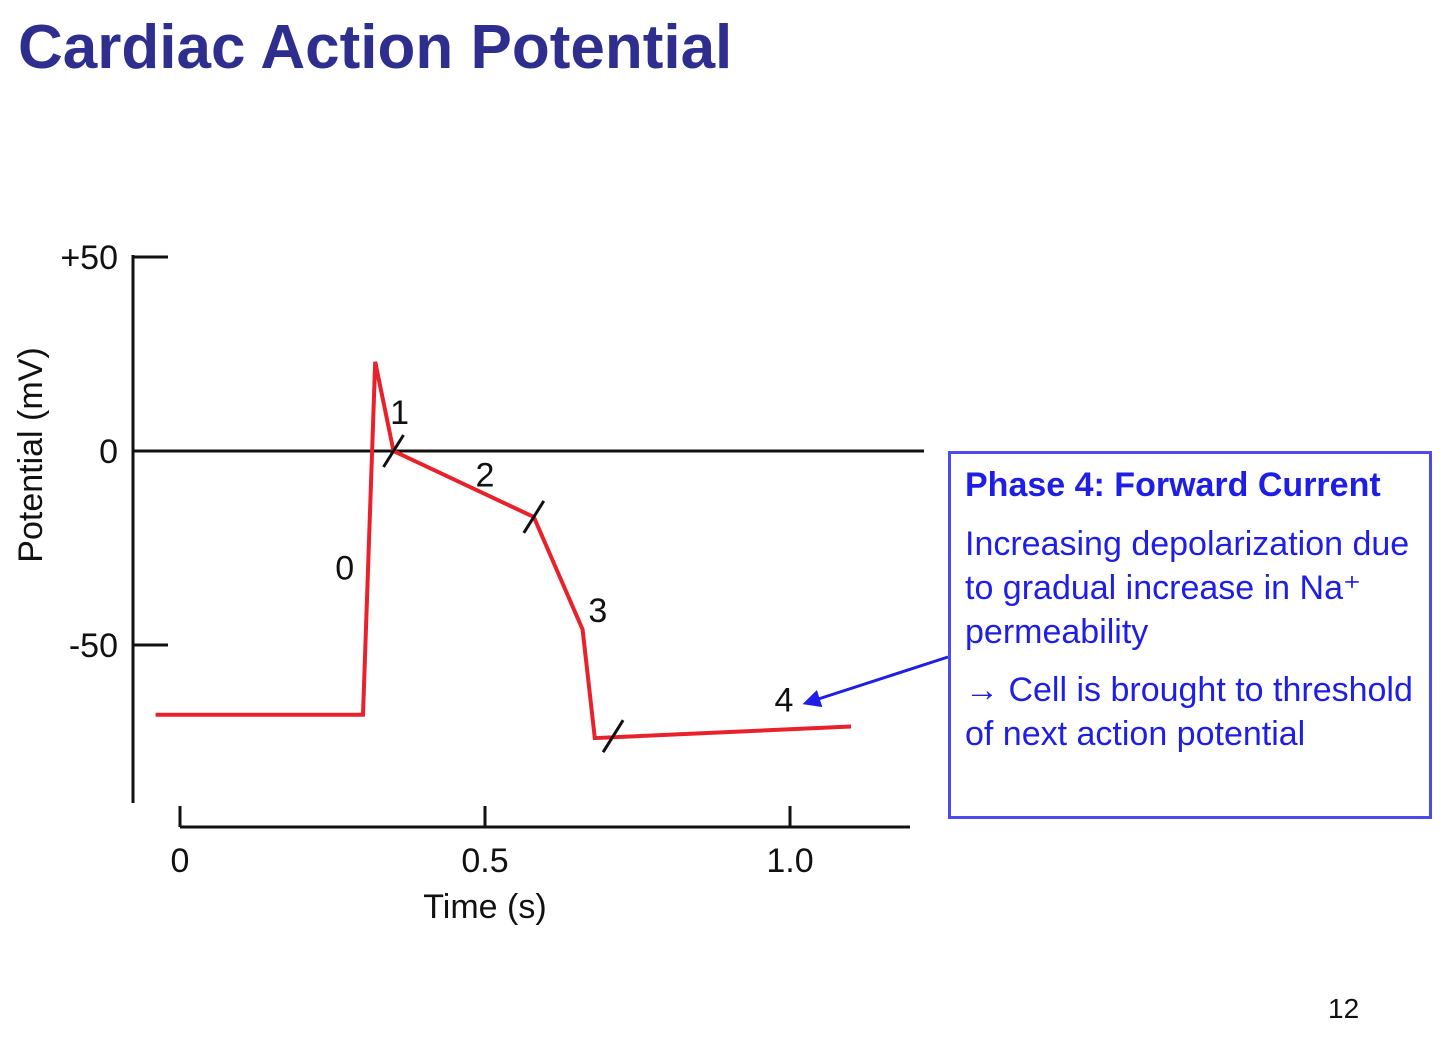 This screenshot has height=1062, width=1440. What do you see at coordinates (484, 861) in the screenshot?
I see `x-tick-label: 0.5` at bounding box center [484, 861].